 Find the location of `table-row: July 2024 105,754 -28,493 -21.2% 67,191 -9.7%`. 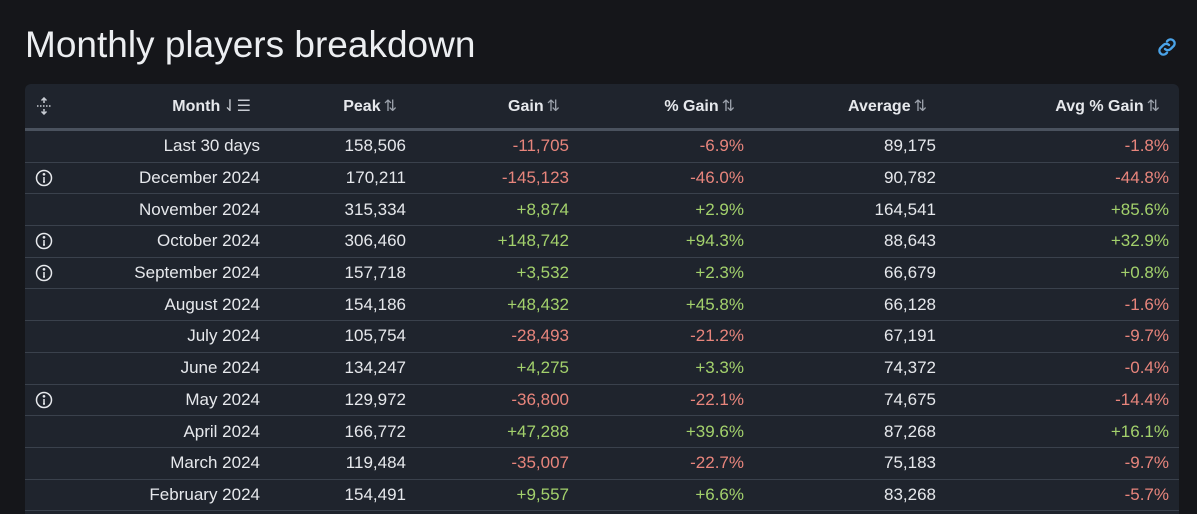

table-row: July 2024 105,754 -28,493 -21.2% 67,191 -9.7% is located at coordinates (602, 337).